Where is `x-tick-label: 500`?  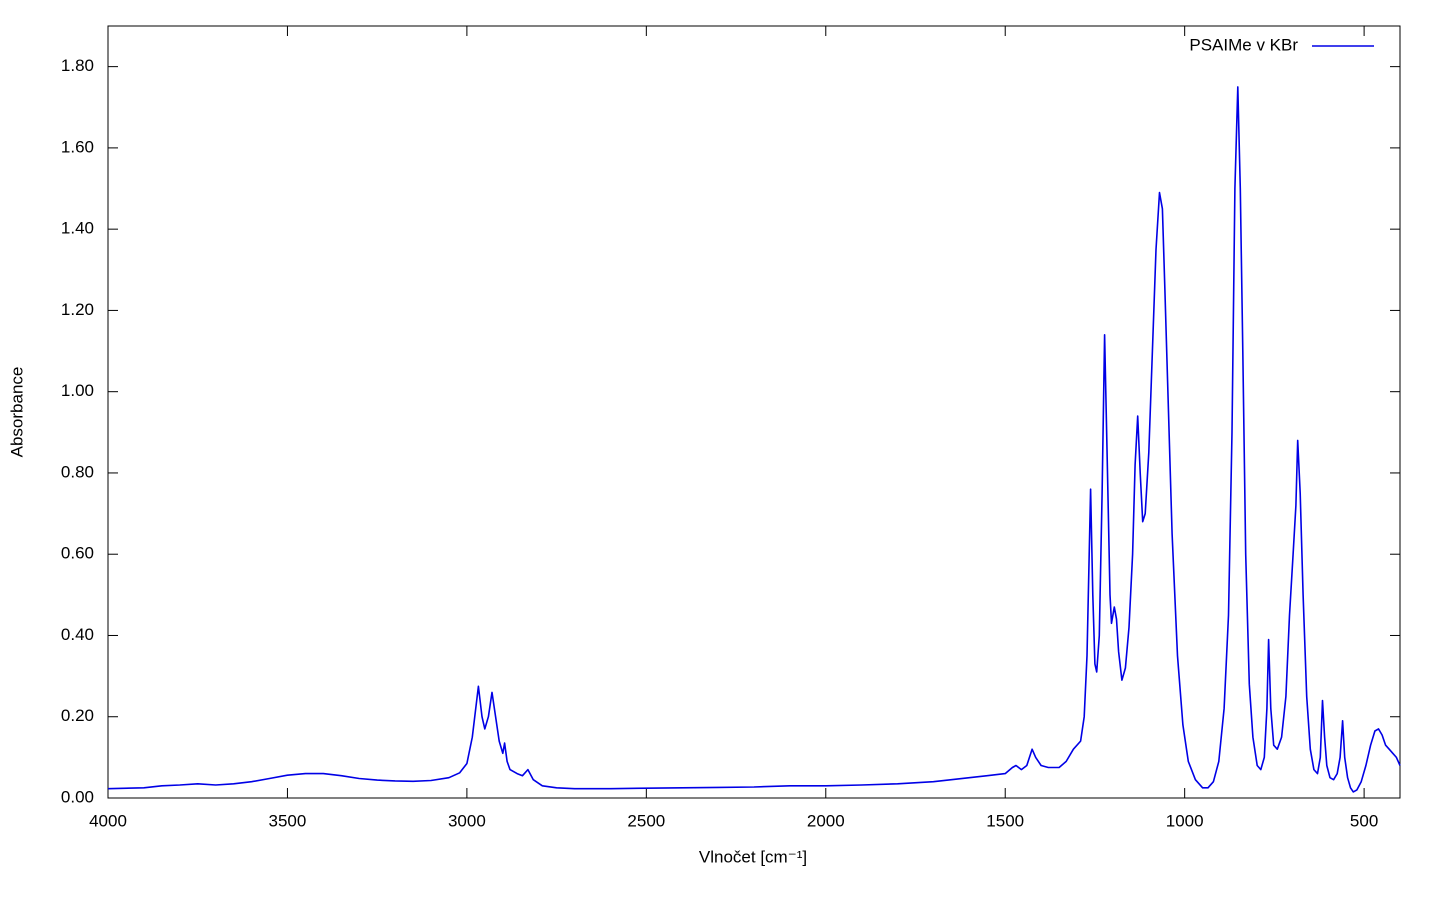
x-tick-label: 500 is located at coordinates (1364, 820).